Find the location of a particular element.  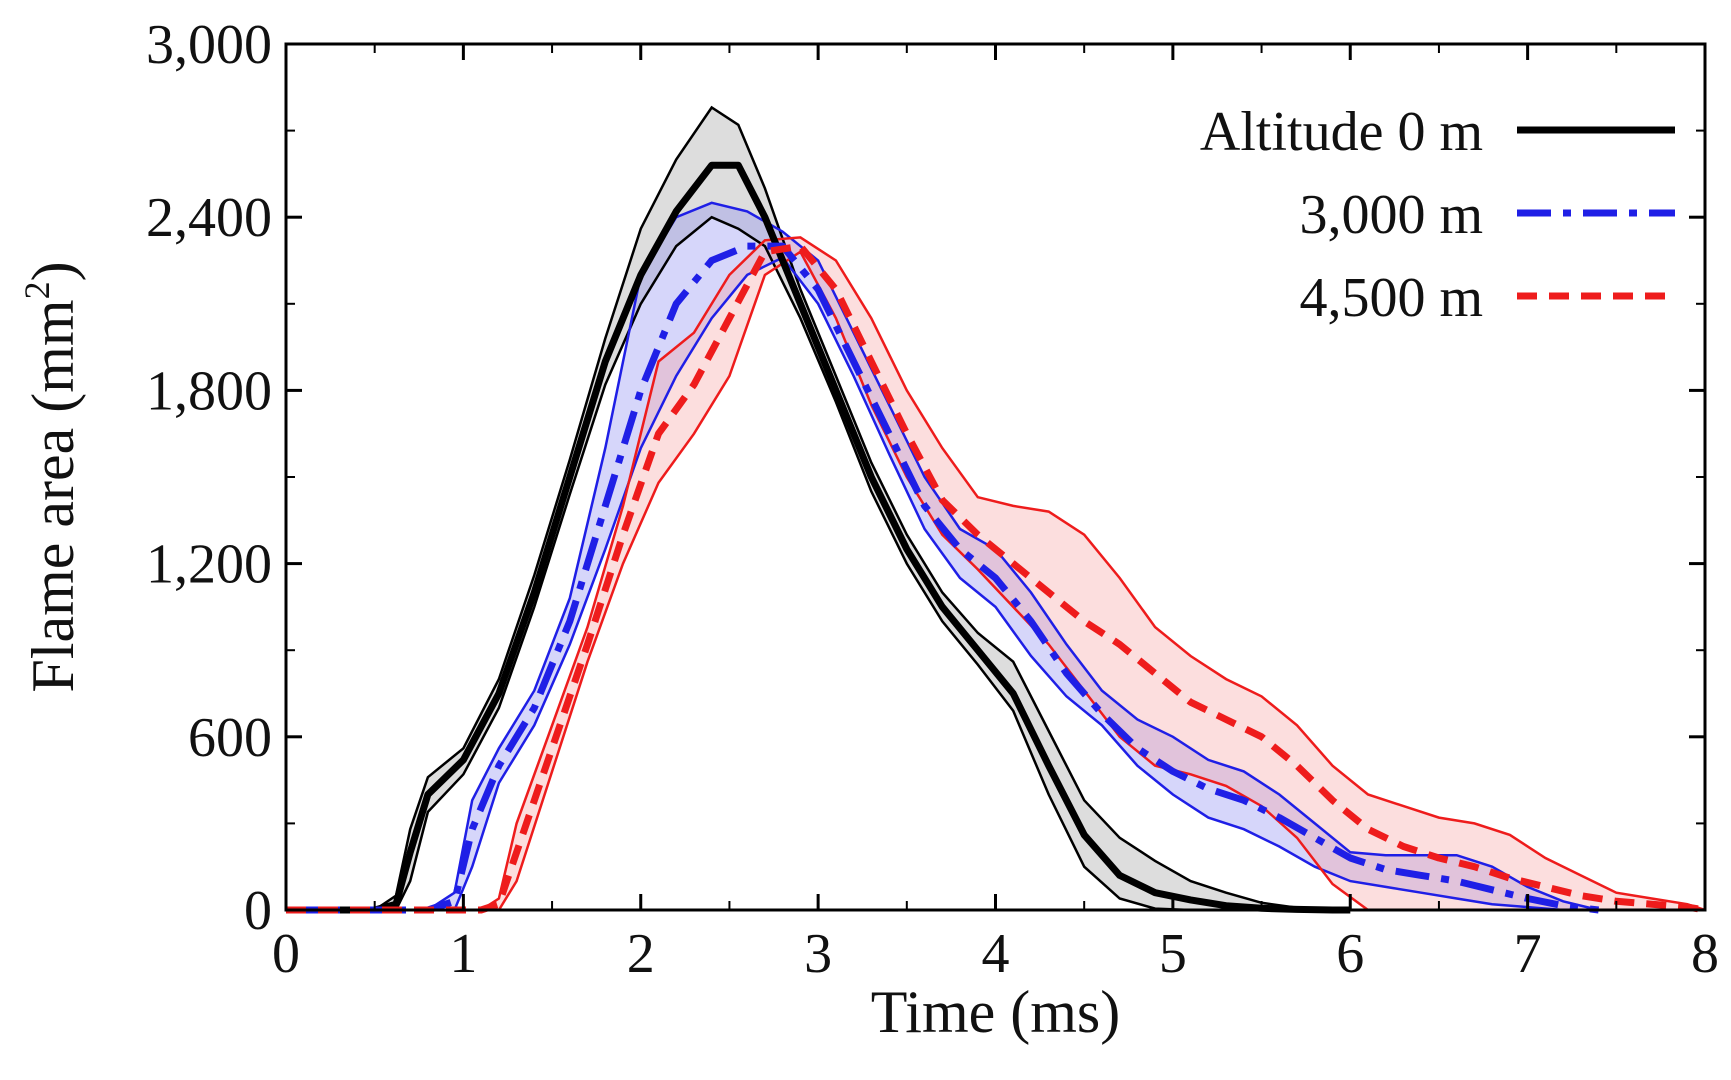

y-axis-title-main: Flame area (mm is located at coordinates (53, 495).